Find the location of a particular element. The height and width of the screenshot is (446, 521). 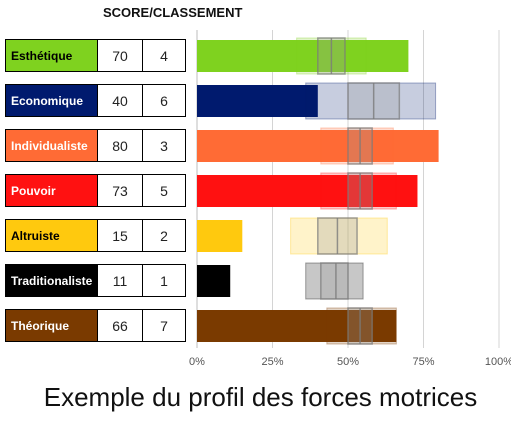

row-label: Altruiste is located at coordinates (52, 235).